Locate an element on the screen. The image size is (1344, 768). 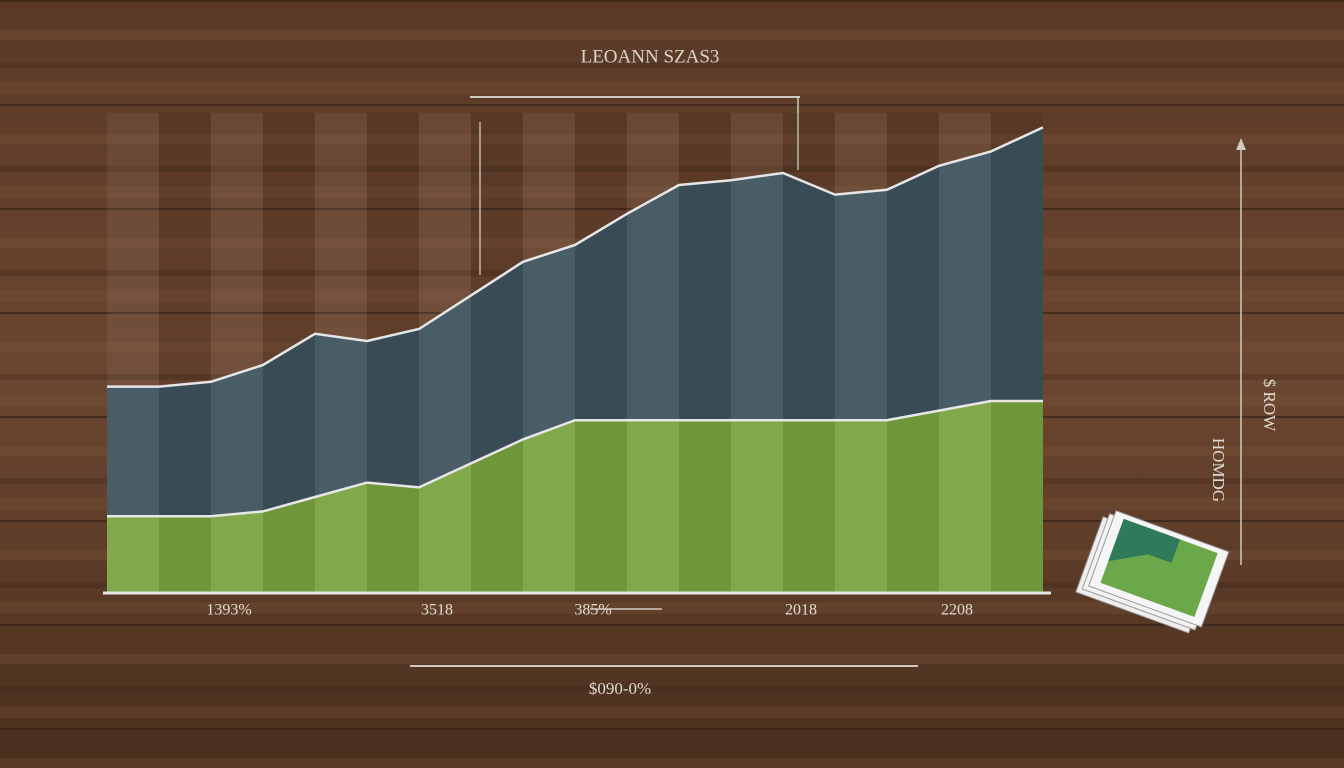
cards-icon is located at coordinates (1152, 572).